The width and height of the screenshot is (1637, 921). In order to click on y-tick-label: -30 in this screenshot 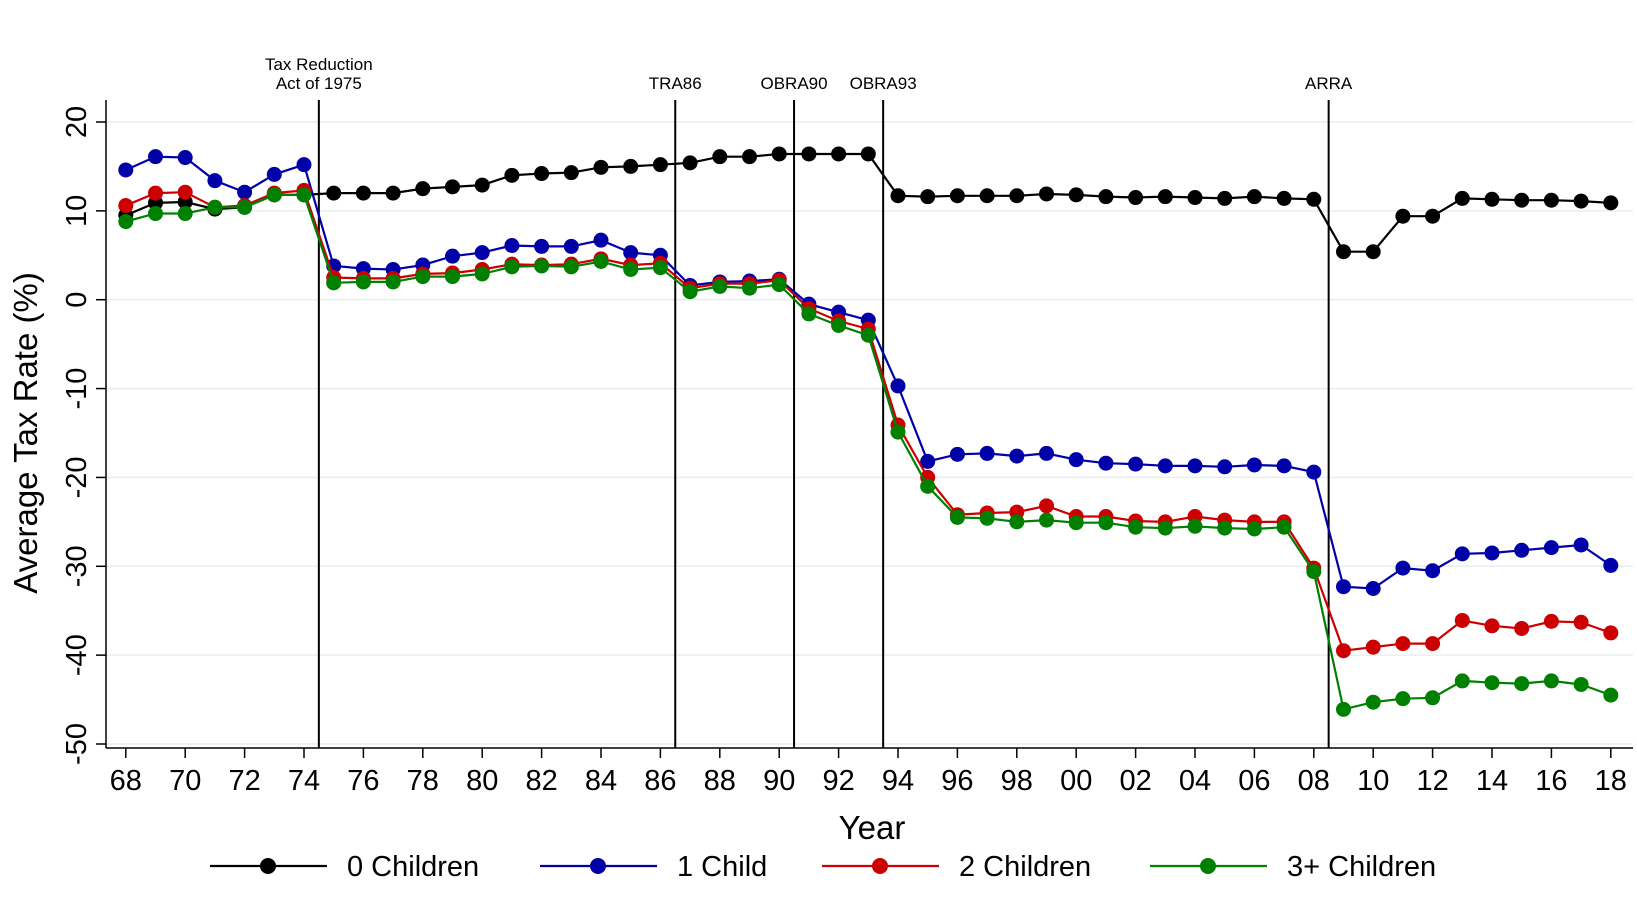, I will do `click(77, 566)`.